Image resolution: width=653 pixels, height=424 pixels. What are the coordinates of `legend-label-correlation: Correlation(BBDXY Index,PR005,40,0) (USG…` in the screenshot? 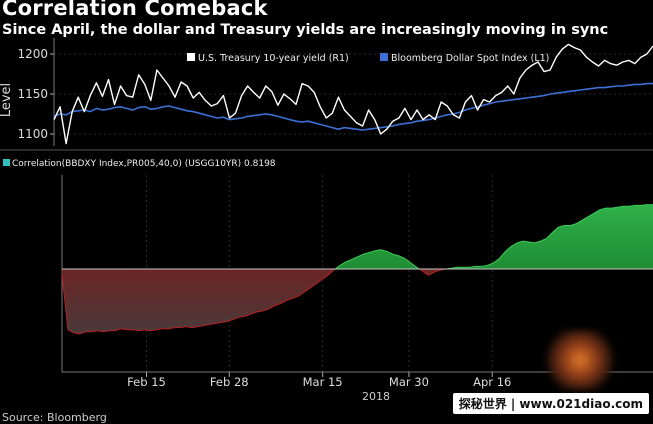 It's located at (144, 164).